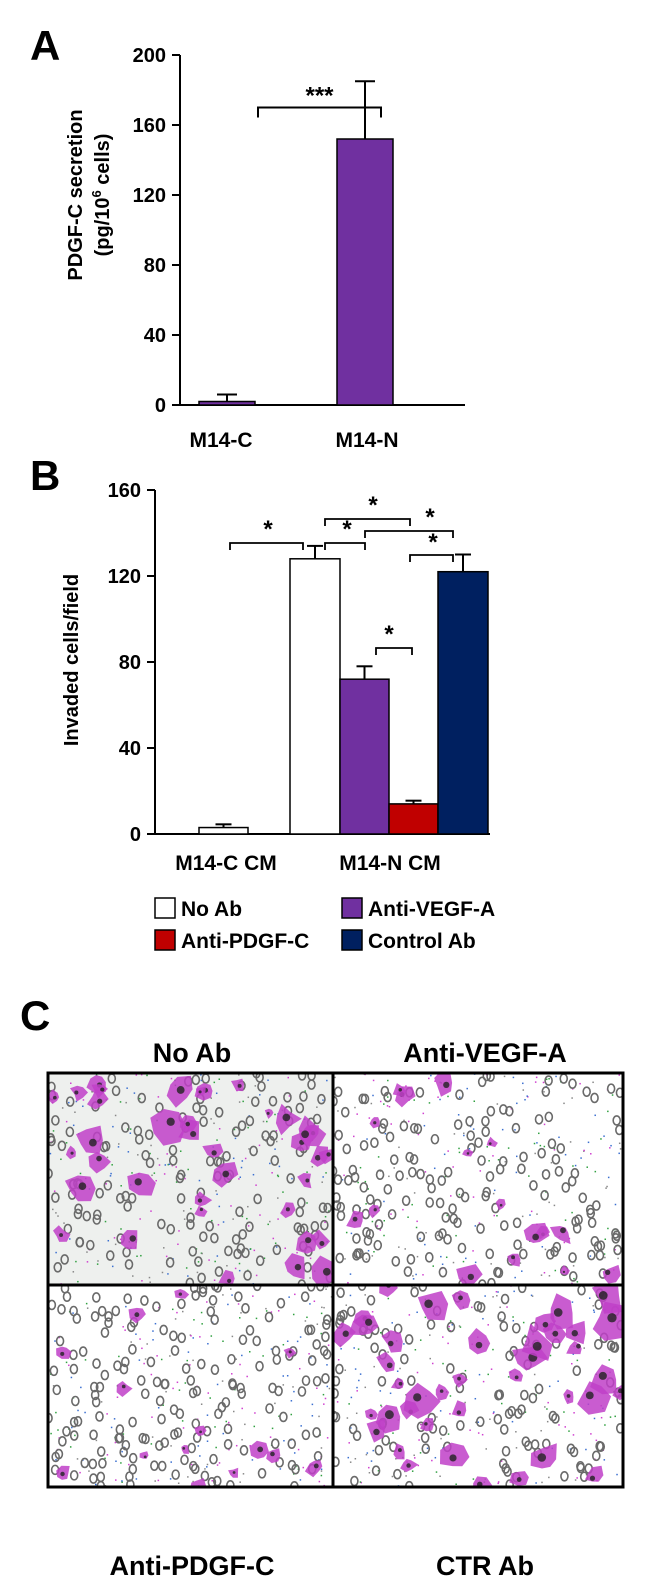 The height and width of the screenshot is (1596, 650). I want to click on micrograph-anti-vegf-a, so click(478, 1179).